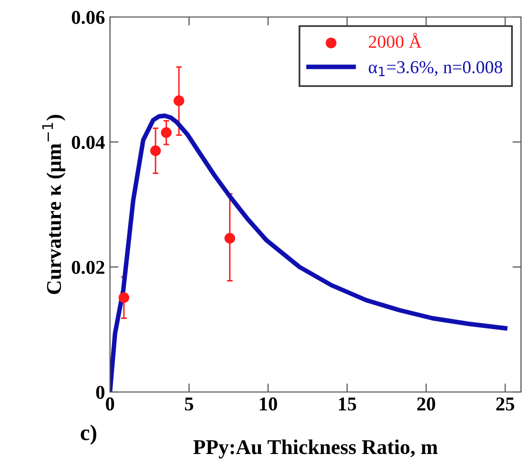  Describe the element at coordinates (435, 68) in the screenshot. I see `legend-label: α$_{1}$=3.6%, n=0.008` at that location.